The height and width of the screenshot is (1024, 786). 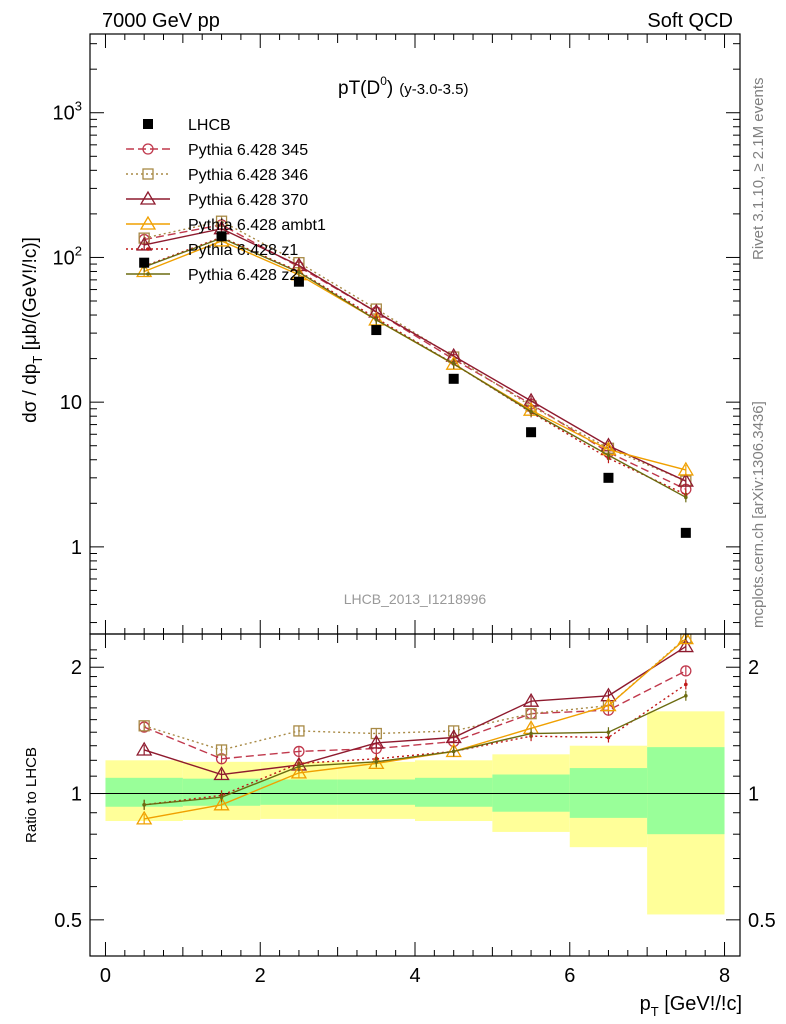 I want to click on legend-entry-data: LHCB, so click(x=187, y=125).